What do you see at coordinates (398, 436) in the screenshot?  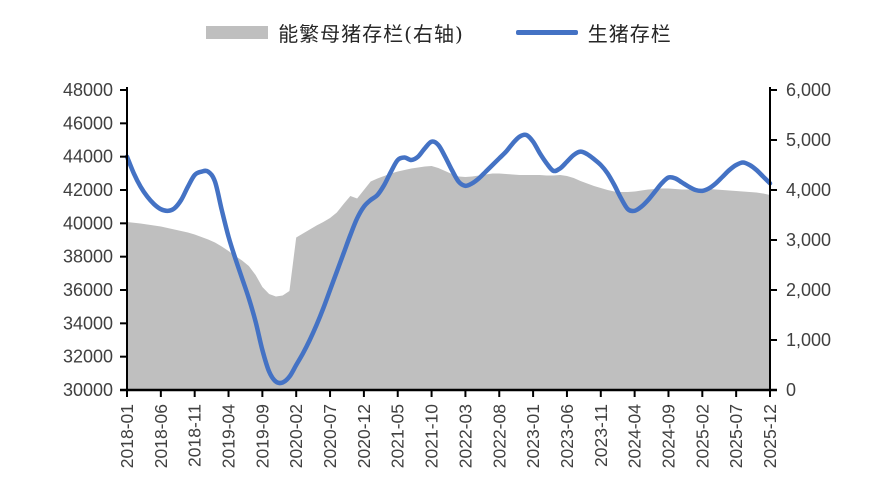 I see `x-axis-tick-label: 2021-05` at bounding box center [398, 436].